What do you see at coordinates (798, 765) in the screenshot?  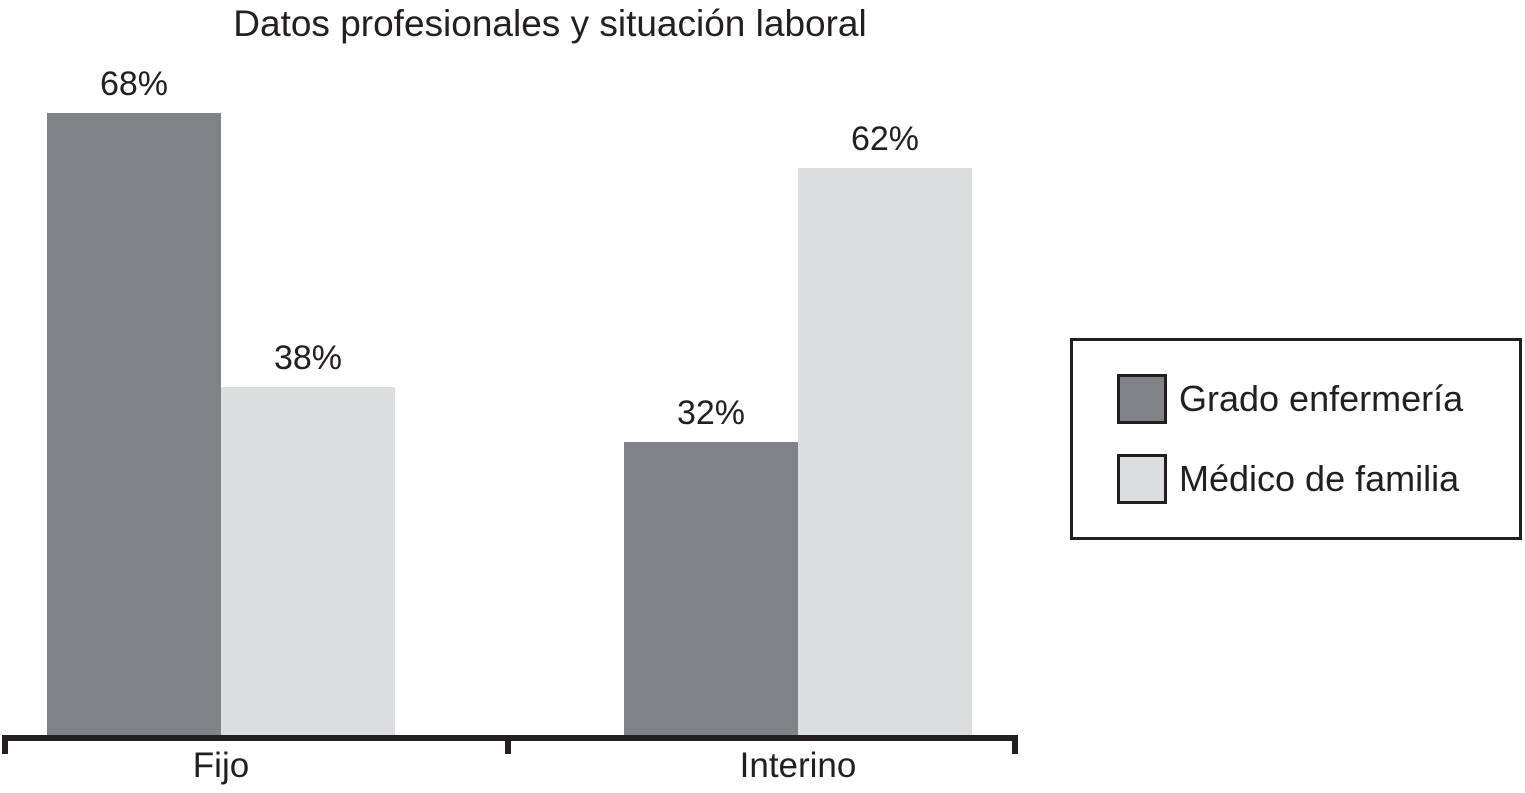 I see `x-axis-label-interino: Interino` at bounding box center [798, 765].